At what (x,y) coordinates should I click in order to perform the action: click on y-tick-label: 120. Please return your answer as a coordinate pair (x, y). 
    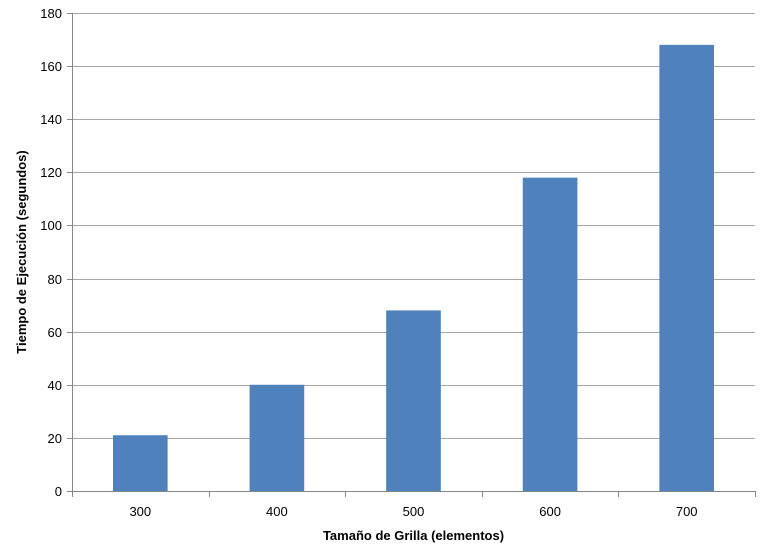
    Looking at the image, I should click on (51, 172).